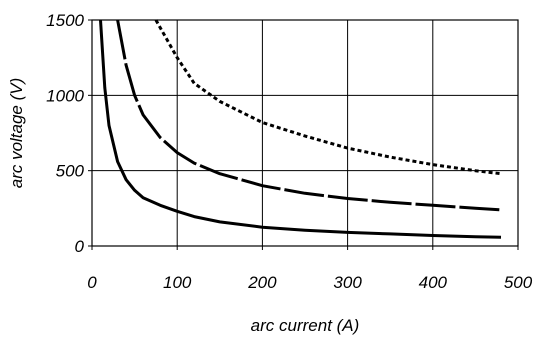 Image resolution: width=546 pixels, height=340 pixels. I want to click on x-tick-label: 300, so click(347, 282).